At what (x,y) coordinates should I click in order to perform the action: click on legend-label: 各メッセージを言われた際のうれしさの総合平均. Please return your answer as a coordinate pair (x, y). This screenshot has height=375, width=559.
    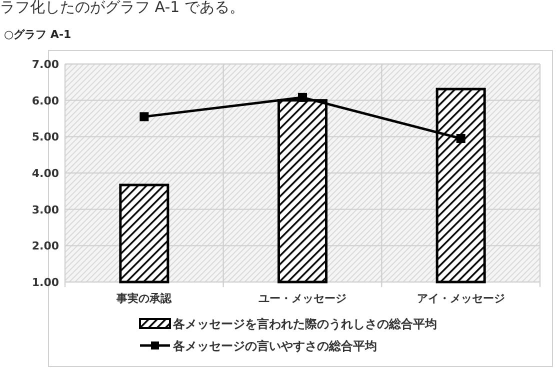
    Looking at the image, I should click on (304, 324).